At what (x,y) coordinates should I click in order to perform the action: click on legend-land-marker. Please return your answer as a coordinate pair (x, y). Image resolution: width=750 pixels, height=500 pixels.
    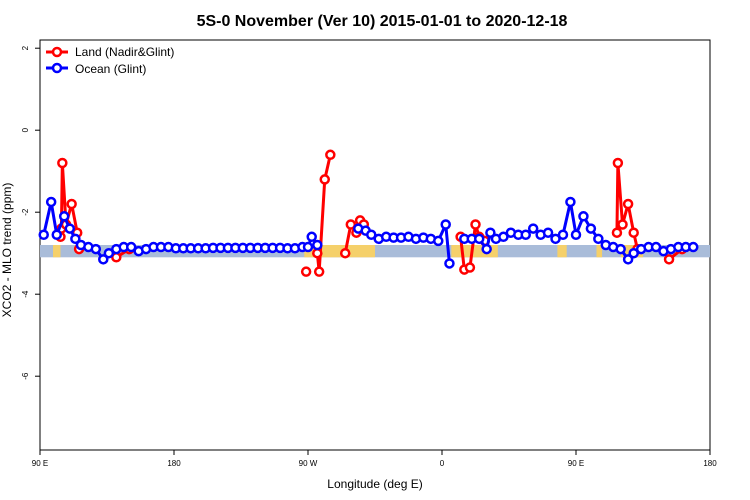
    Looking at the image, I should click on (57, 52).